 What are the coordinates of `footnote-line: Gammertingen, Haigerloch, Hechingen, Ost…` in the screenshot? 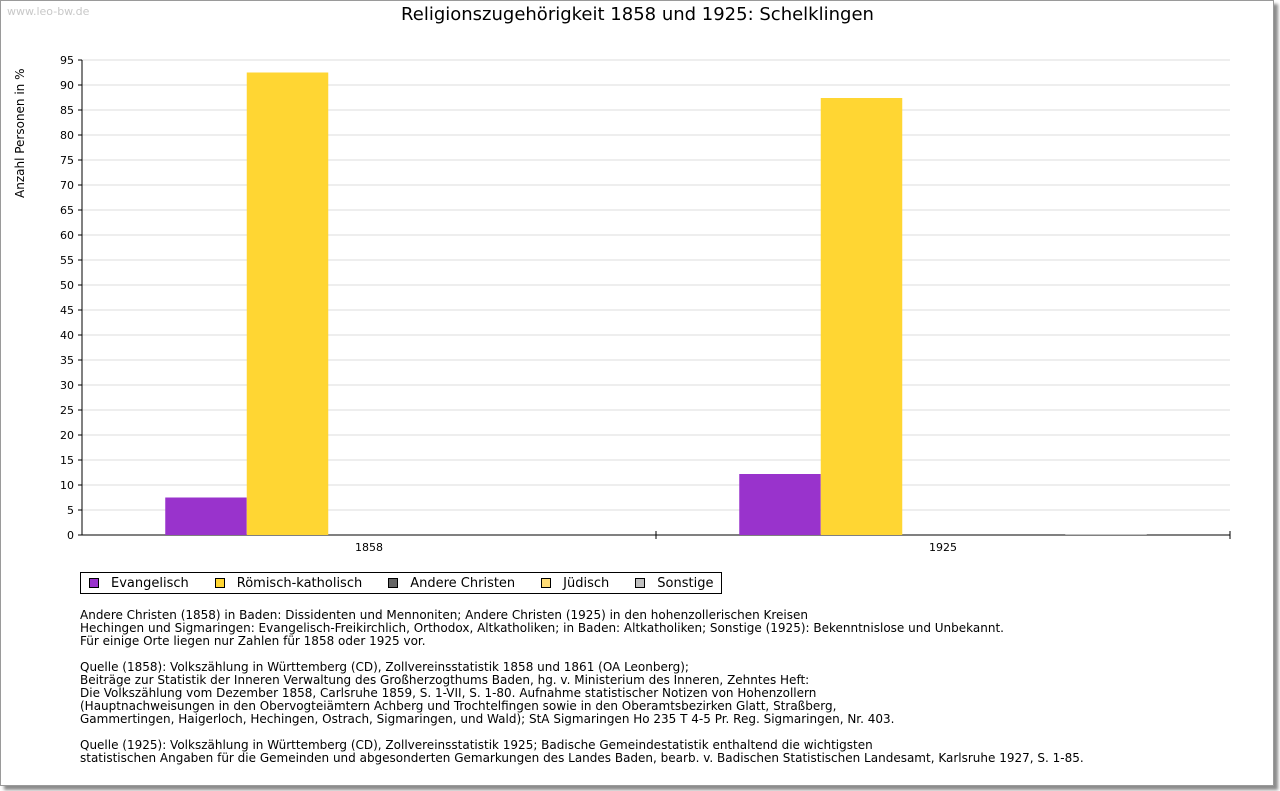 It's located at (487, 719).